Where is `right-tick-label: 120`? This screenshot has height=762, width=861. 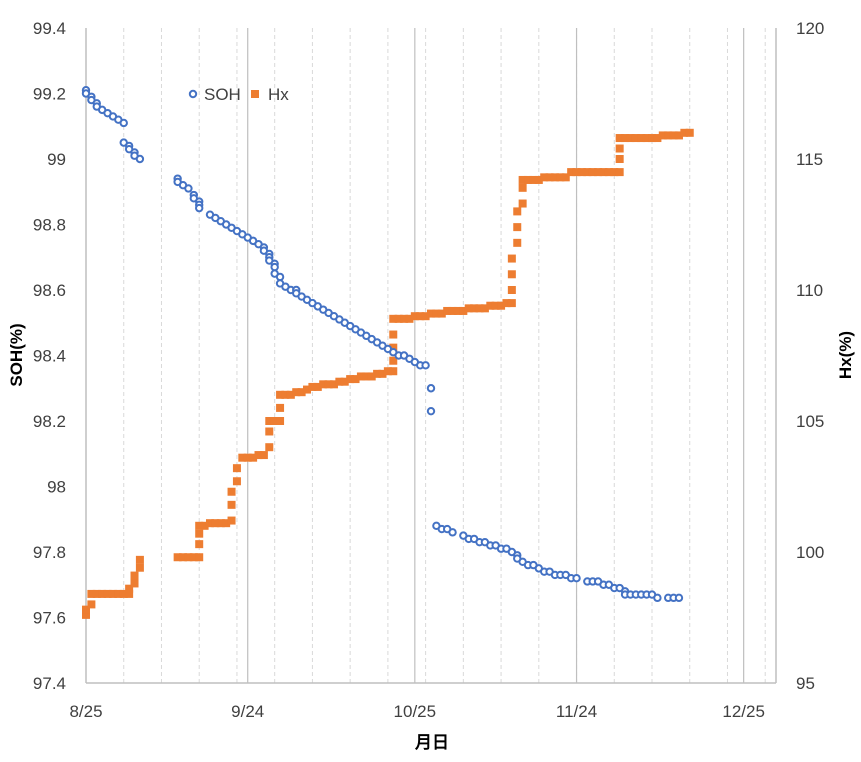
right-tick-label: 120 is located at coordinates (810, 28).